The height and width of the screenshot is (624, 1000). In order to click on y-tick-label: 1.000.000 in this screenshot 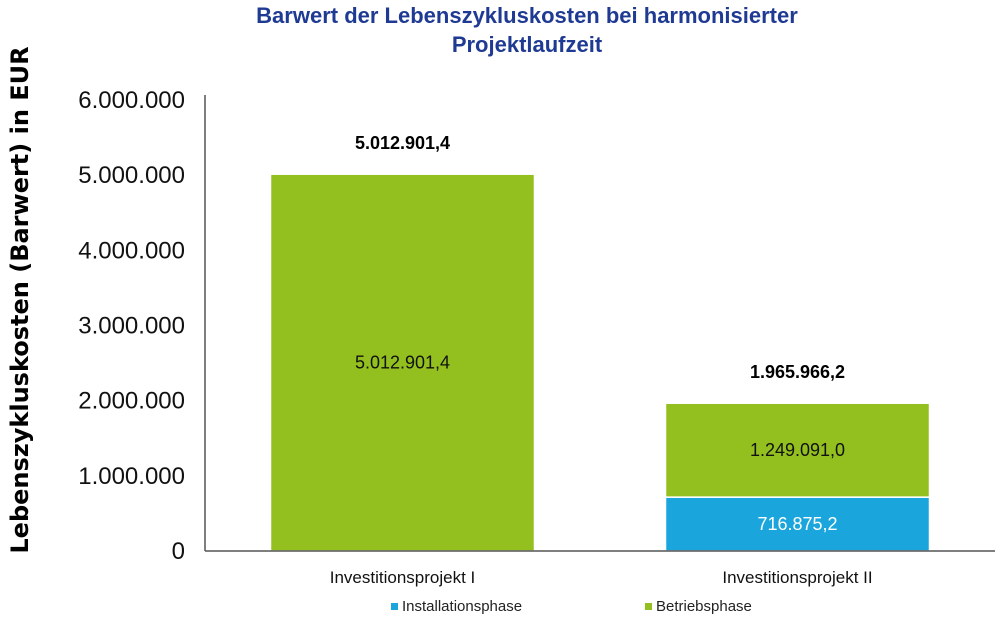, I will do `click(131, 476)`.